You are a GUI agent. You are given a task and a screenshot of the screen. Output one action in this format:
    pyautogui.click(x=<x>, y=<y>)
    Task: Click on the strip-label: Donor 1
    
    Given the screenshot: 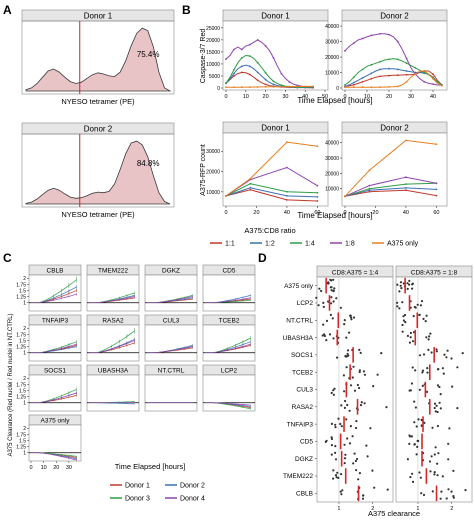 What is the action you would take?
    pyautogui.click(x=98, y=16)
    